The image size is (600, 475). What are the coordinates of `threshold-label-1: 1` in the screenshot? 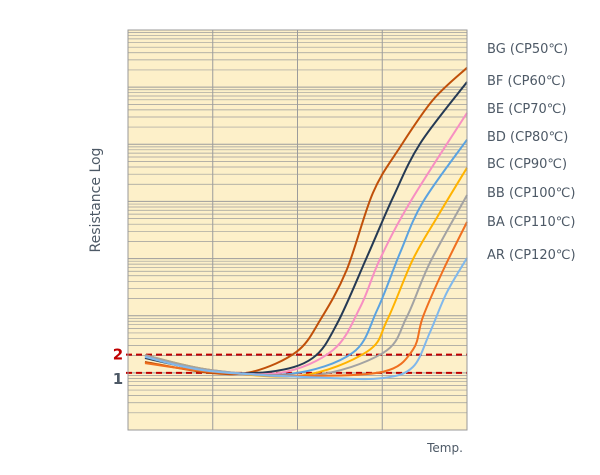 It's located at (118, 379).